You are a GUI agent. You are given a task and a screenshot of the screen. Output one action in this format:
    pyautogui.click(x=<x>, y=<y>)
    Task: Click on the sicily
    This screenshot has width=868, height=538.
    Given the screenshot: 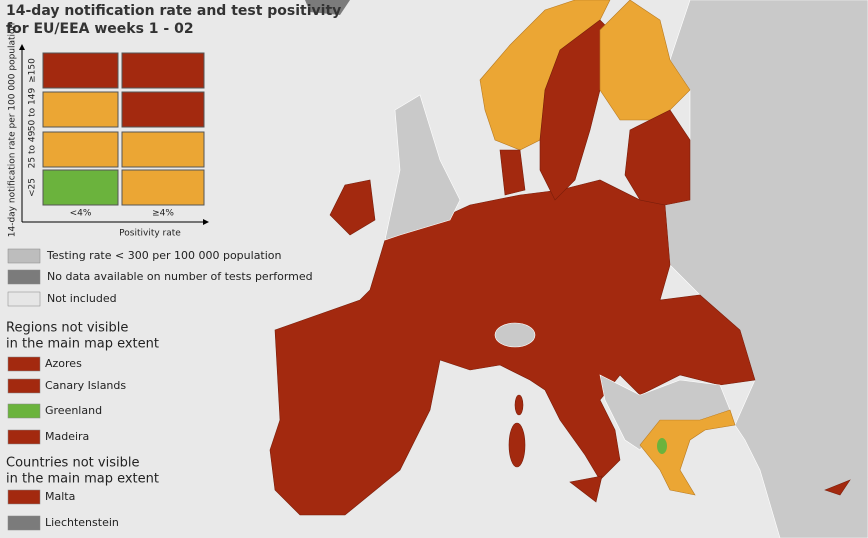 What is the action you would take?
    pyautogui.click(x=586, y=489)
    